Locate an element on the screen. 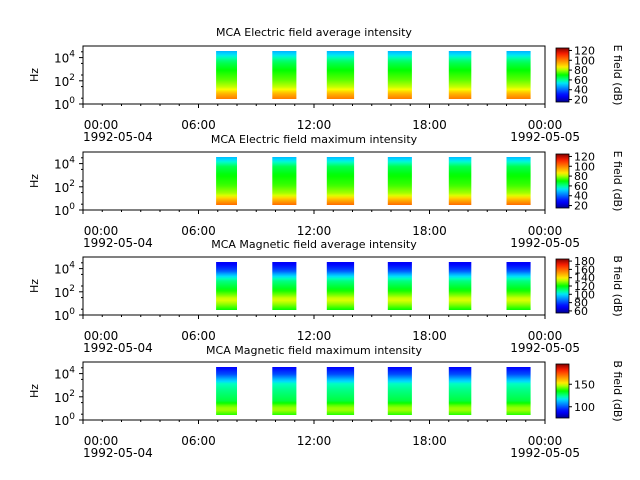 The width and height of the screenshot is (640, 480). panel-title: MCA Magnetic field average intensity is located at coordinates (314, 244).